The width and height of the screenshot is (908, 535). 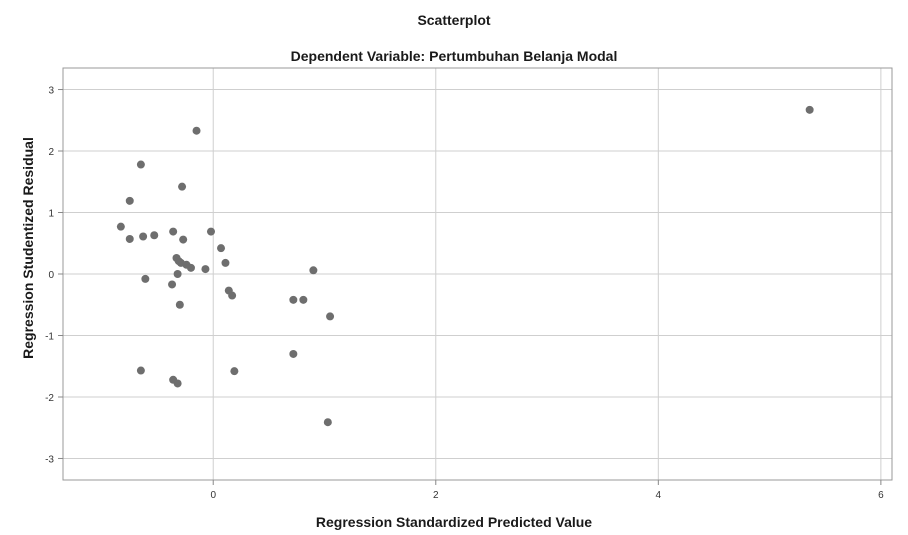 What do you see at coordinates (49, 336) in the screenshot?
I see `y-tick-label: -1` at bounding box center [49, 336].